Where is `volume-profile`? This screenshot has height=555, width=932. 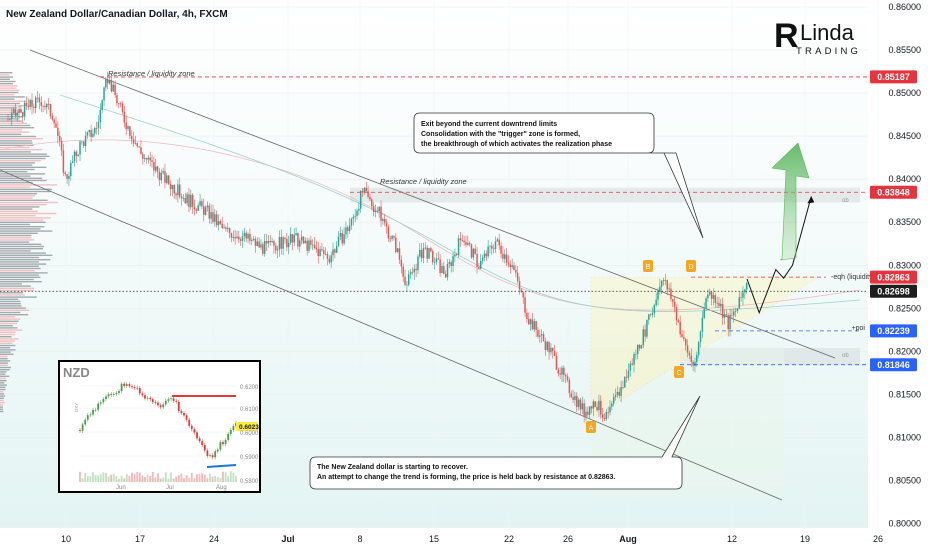 volume-profile is located at coordinates (29, 242).